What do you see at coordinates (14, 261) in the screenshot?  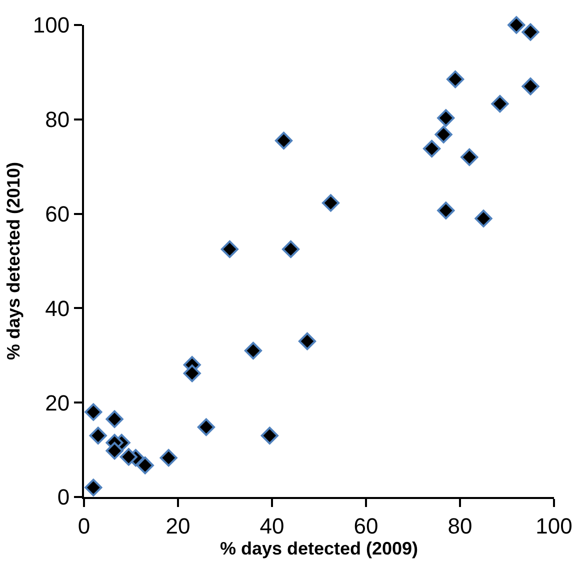 I see `y-axis-title: % days detected (2010)` at bounding box center [14, 261].